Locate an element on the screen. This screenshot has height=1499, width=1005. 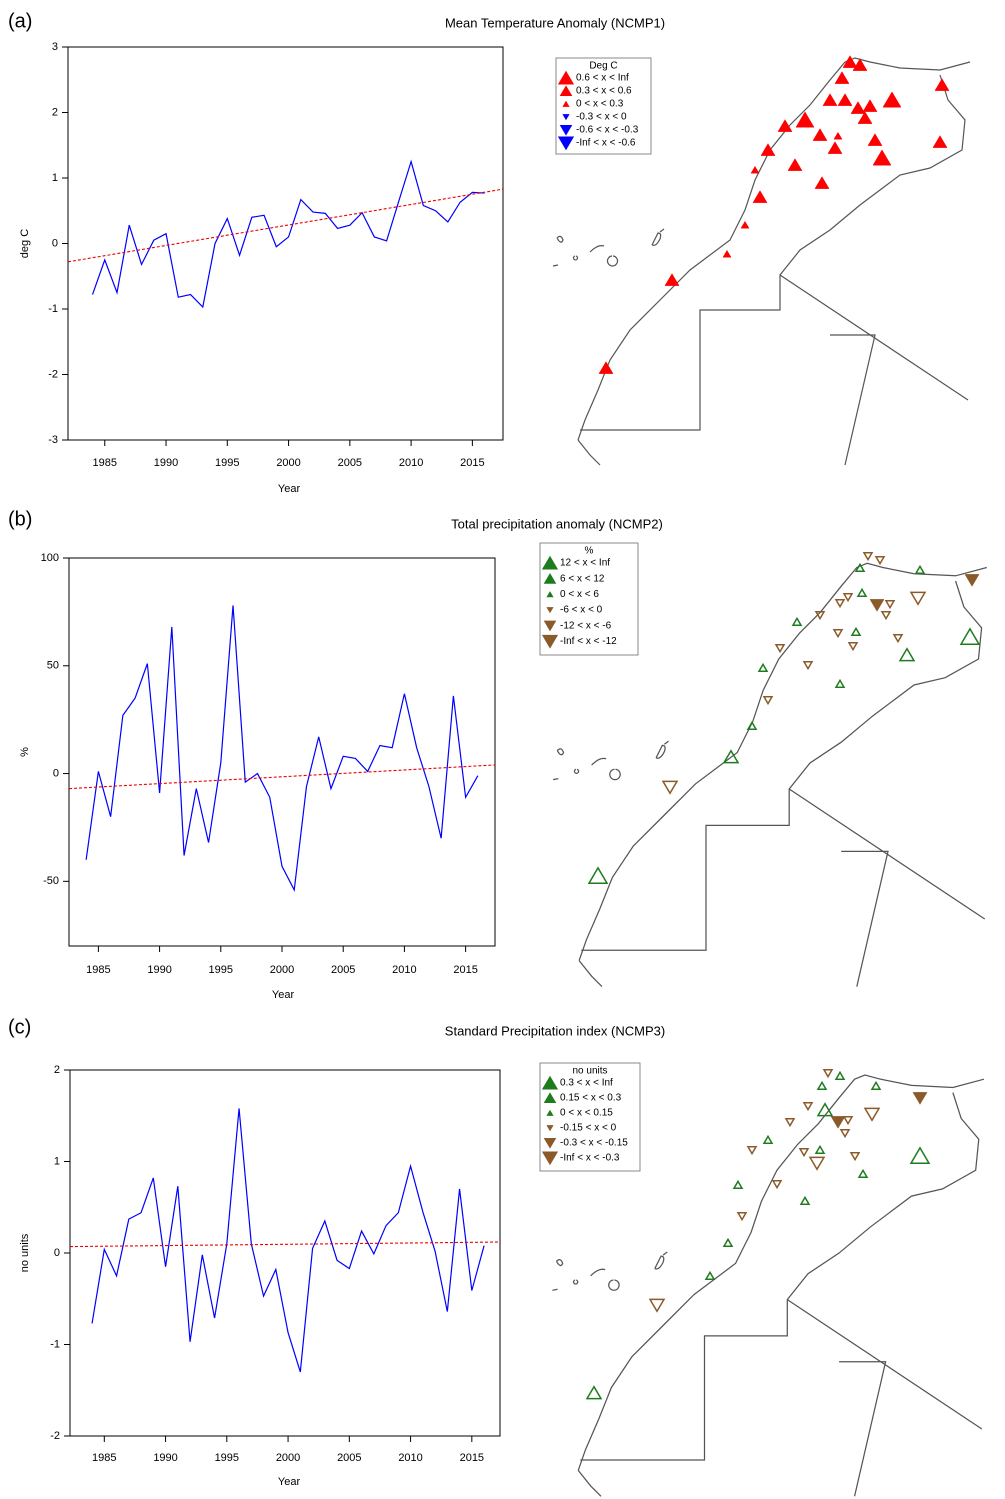
y-axis-label: deg C is located at coordinates (25, 243).